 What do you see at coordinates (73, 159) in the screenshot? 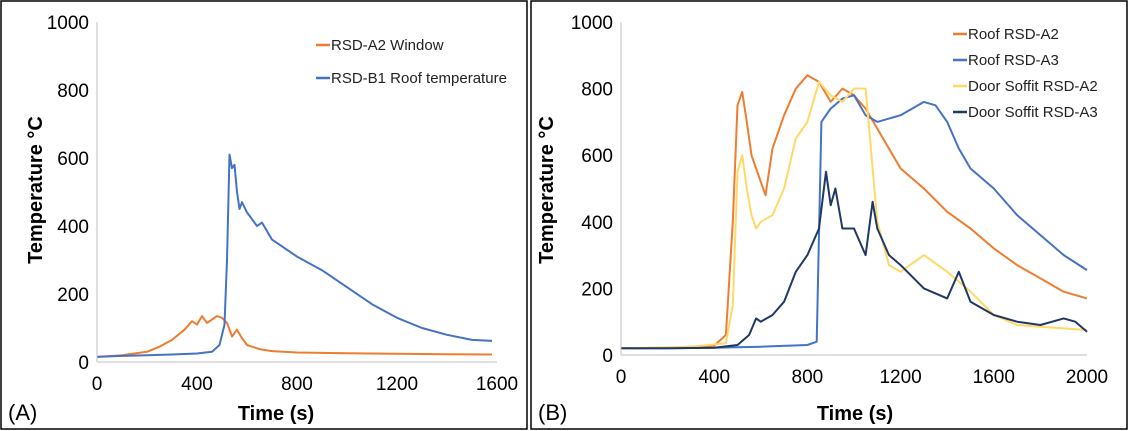
I see `panel-a-y-tick-600: 600` at bounding box center [73, 159].